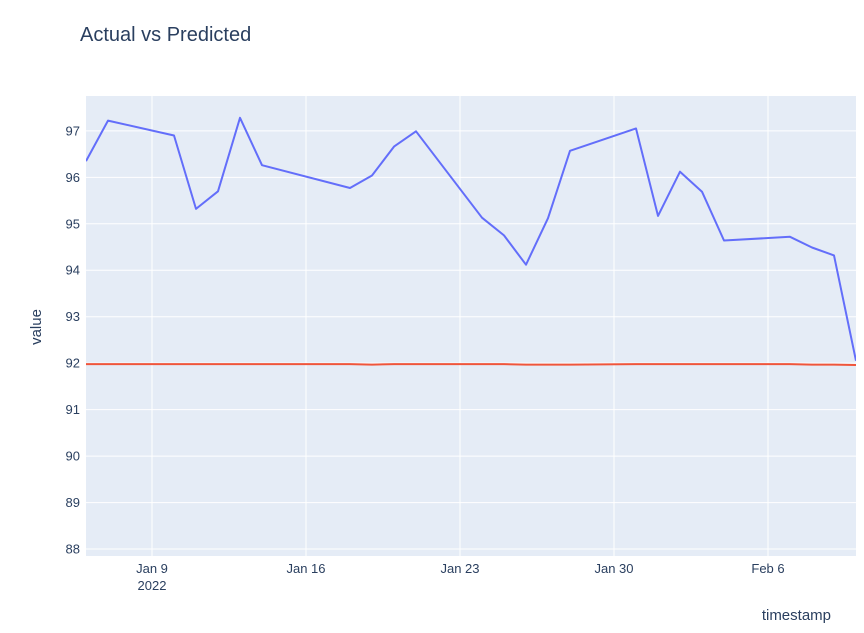 The width and height of the screenshot is (864, 633). I want to click on y-tick-label: 91, so click(73, 409).